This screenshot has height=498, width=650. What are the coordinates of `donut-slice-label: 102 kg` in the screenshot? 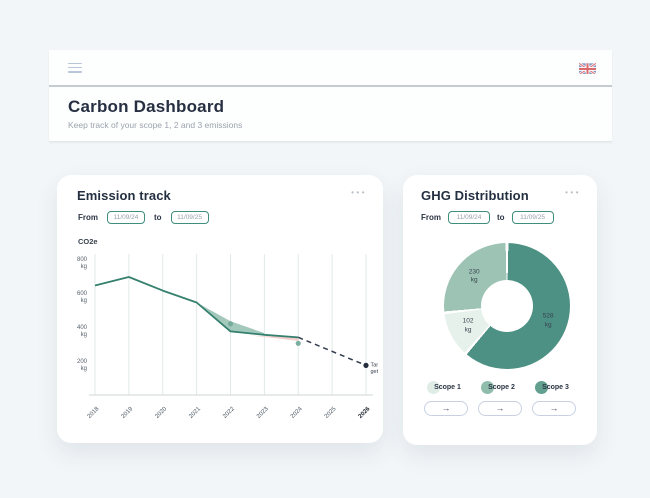 It's located at (468, 325).